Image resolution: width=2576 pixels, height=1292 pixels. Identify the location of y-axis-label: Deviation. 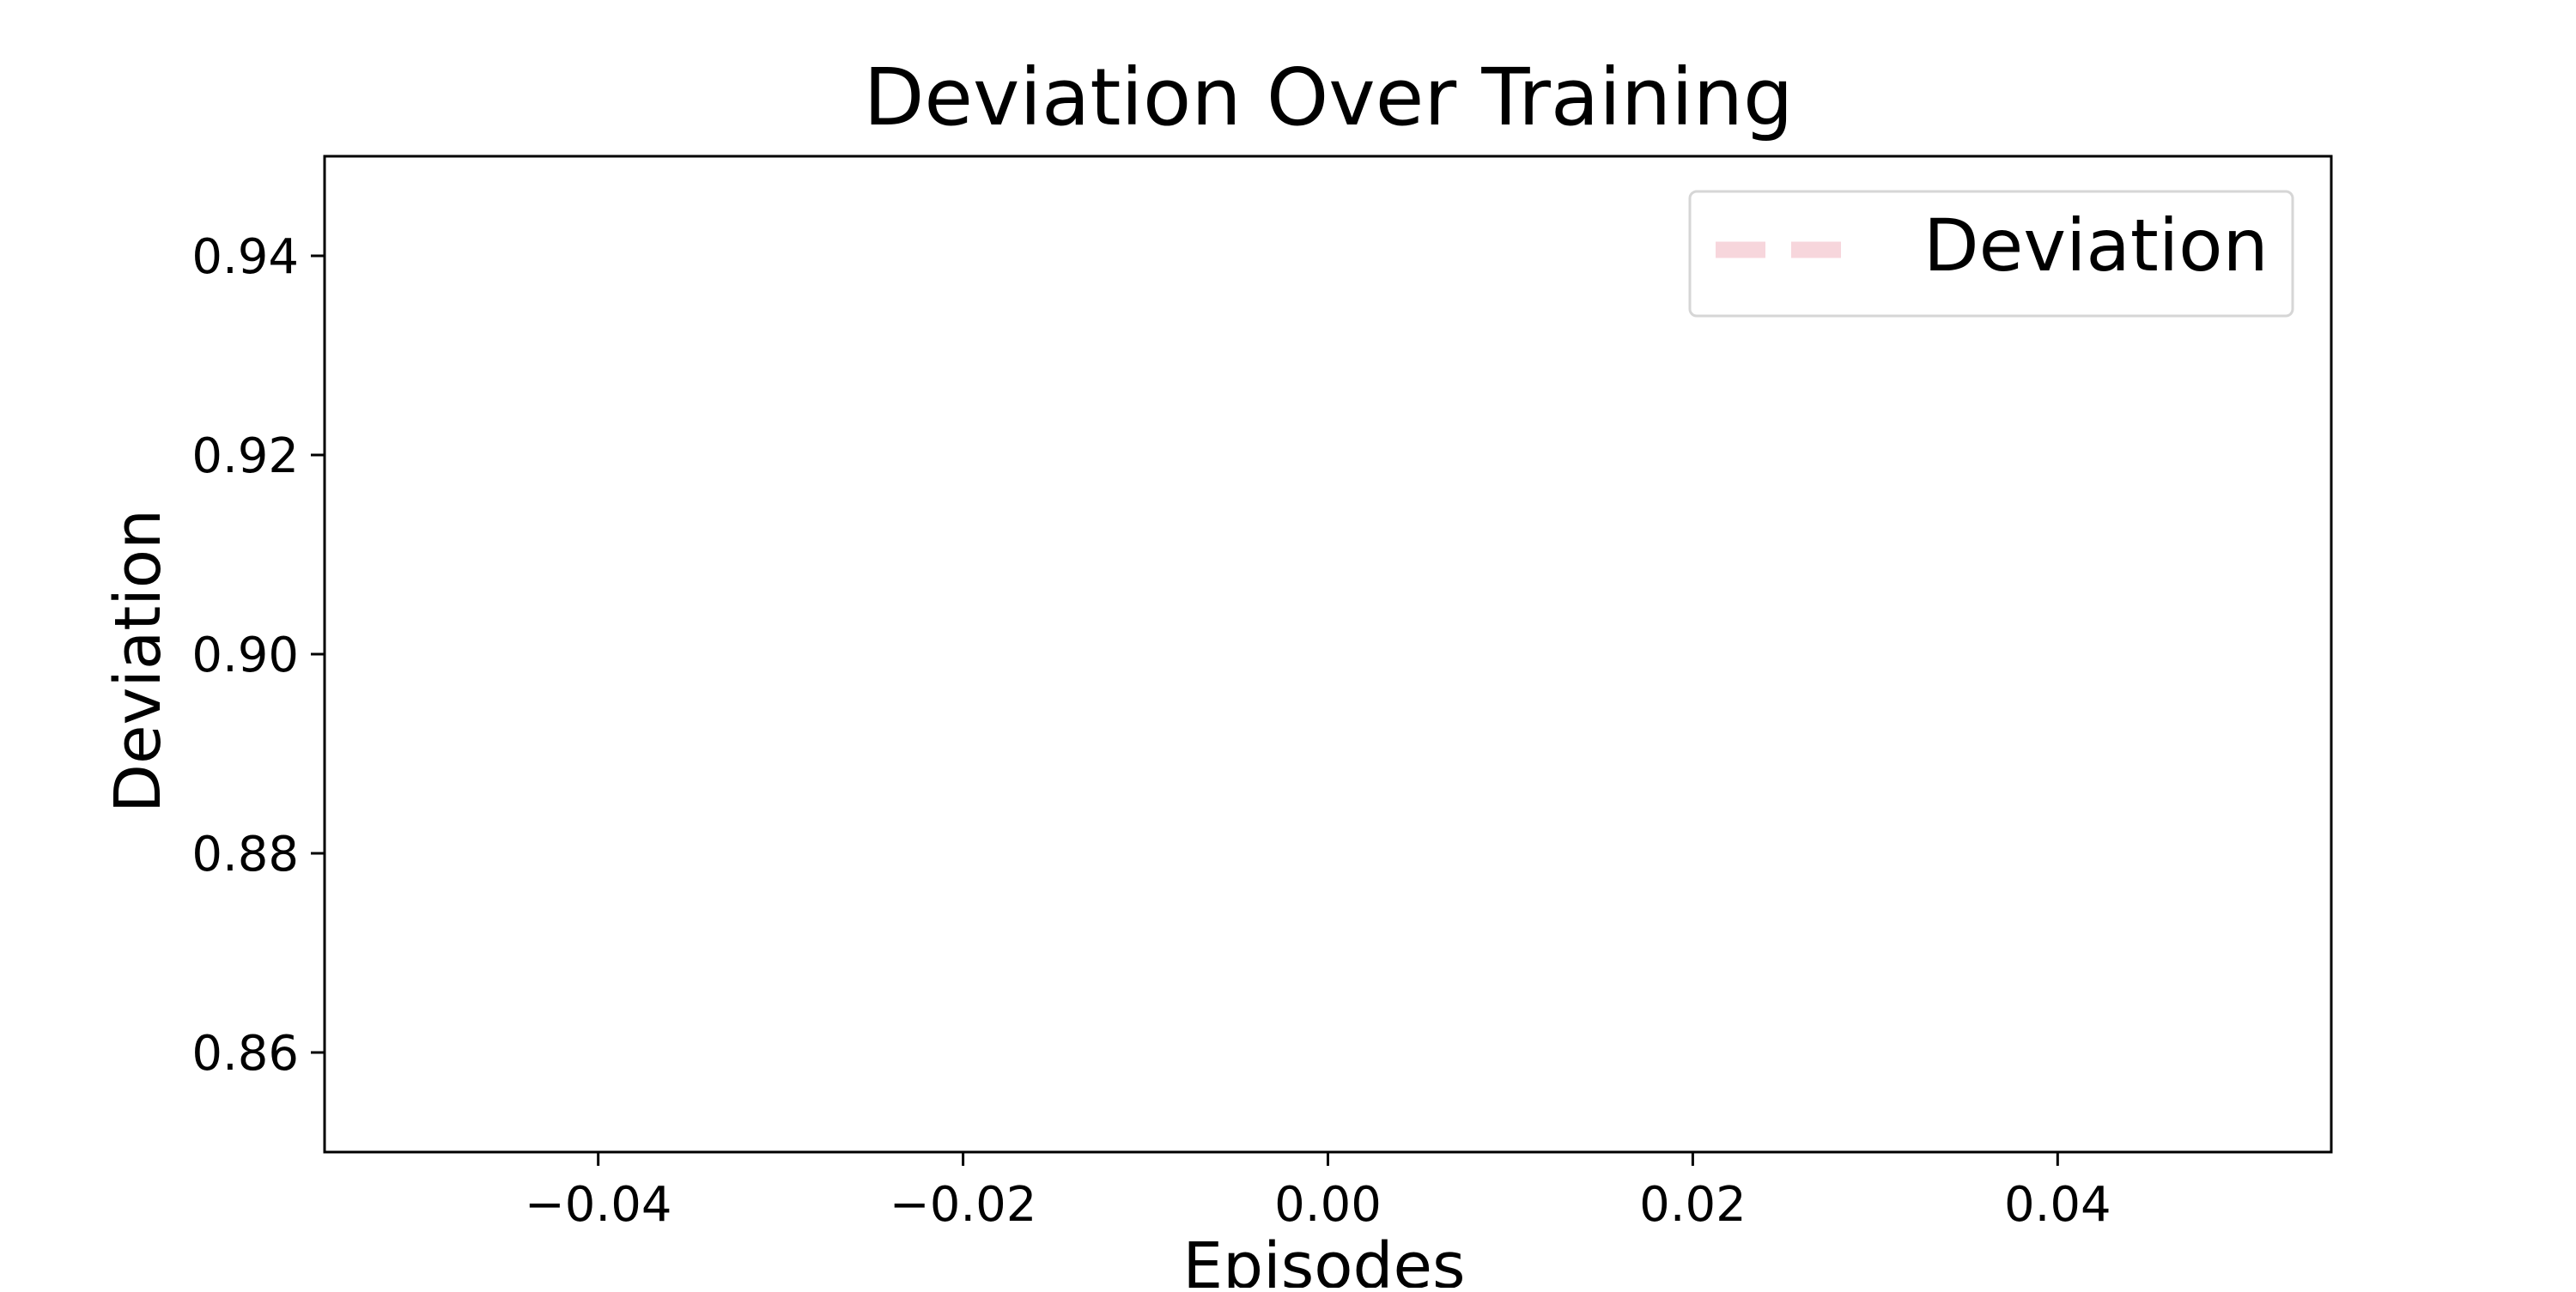
(138, 661).